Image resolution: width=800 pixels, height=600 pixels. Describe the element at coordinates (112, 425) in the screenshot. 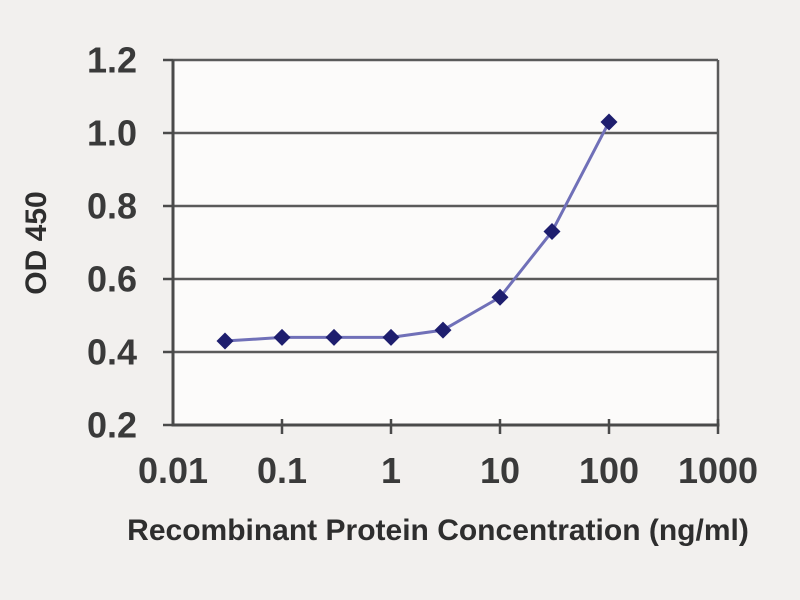

I see `y-tick-label: 0.2` at that location.